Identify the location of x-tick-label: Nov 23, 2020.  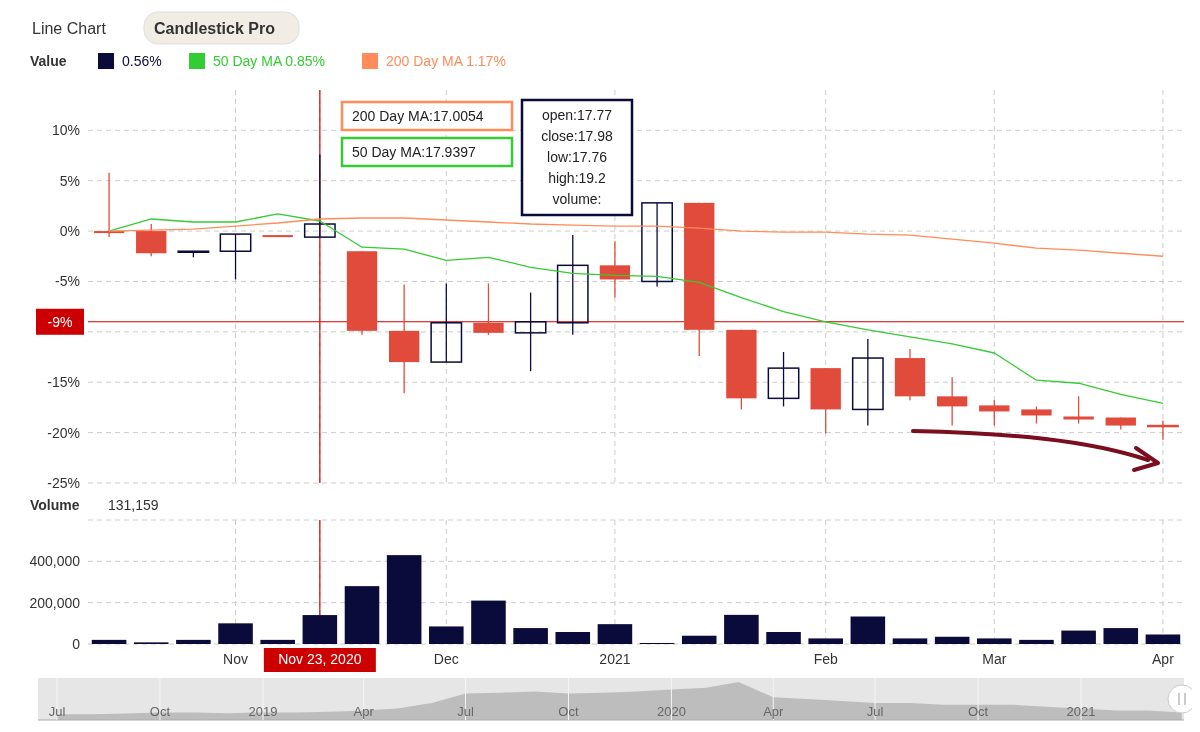
(320, 659).